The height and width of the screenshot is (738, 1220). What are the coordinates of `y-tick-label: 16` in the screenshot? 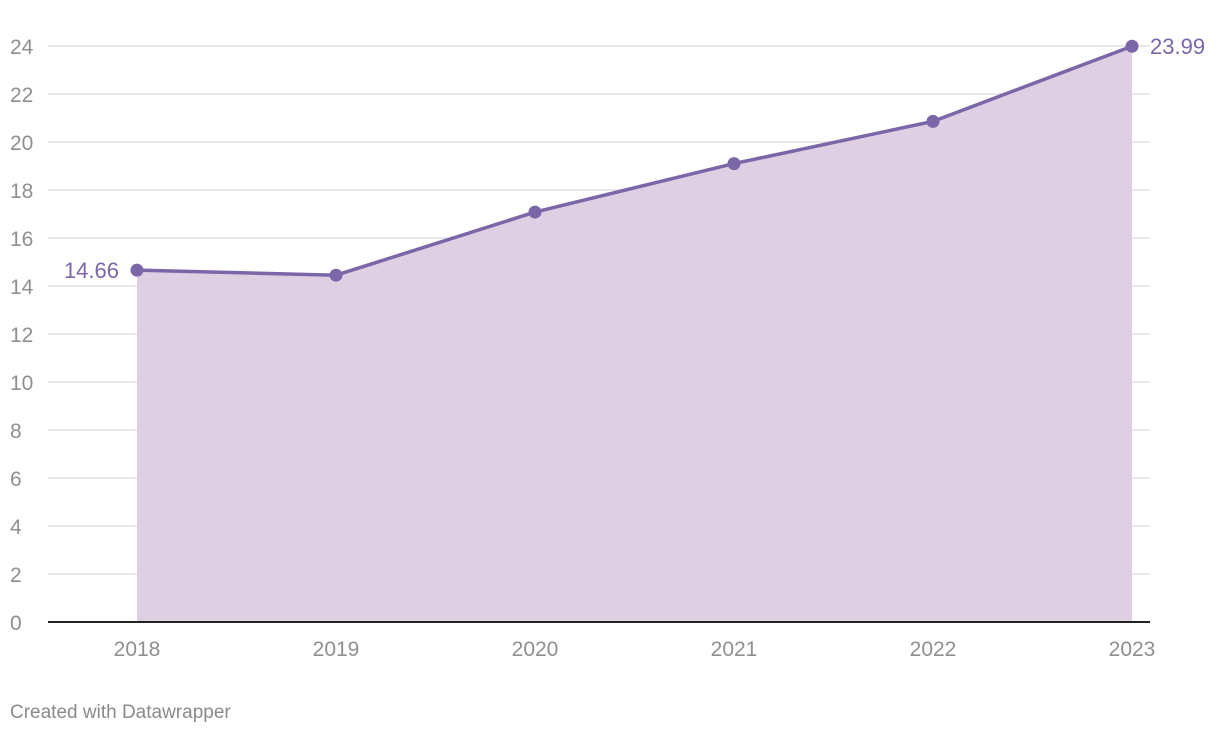 It's located at (21, 239).